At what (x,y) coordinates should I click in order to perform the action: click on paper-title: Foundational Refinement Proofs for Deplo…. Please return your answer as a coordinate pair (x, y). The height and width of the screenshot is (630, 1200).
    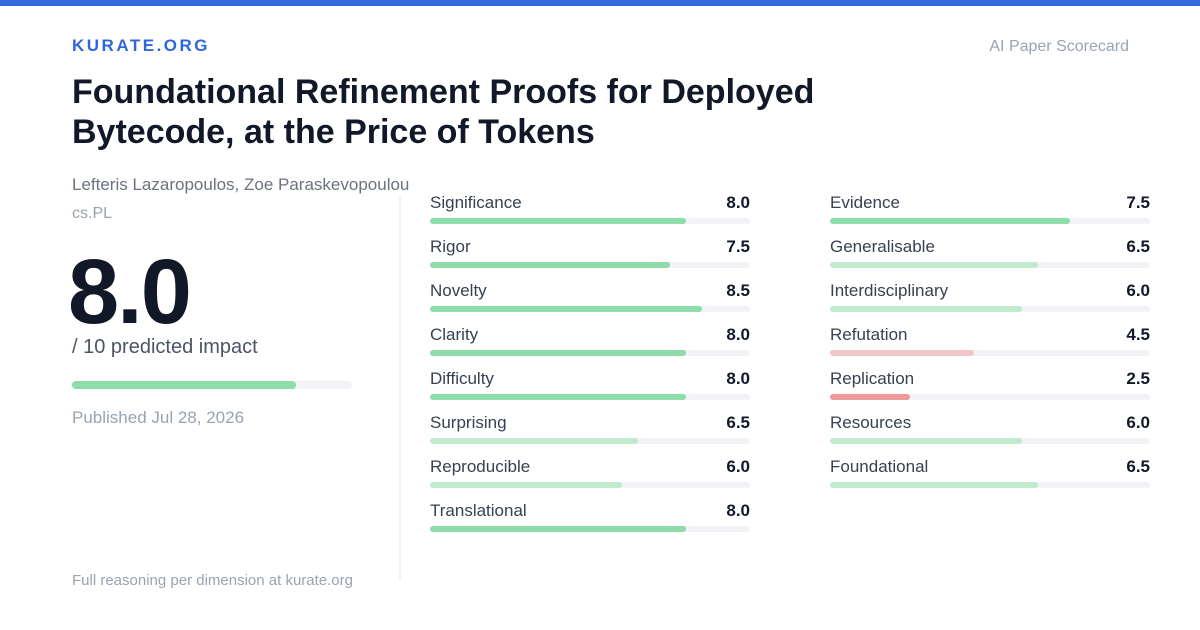
    Looking at the image, I should click on (443, 112).